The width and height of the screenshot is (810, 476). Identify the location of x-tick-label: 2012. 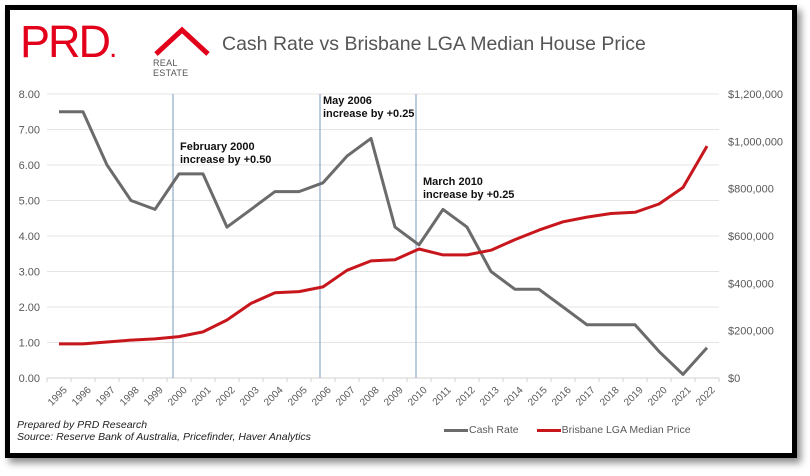
(466, 397).